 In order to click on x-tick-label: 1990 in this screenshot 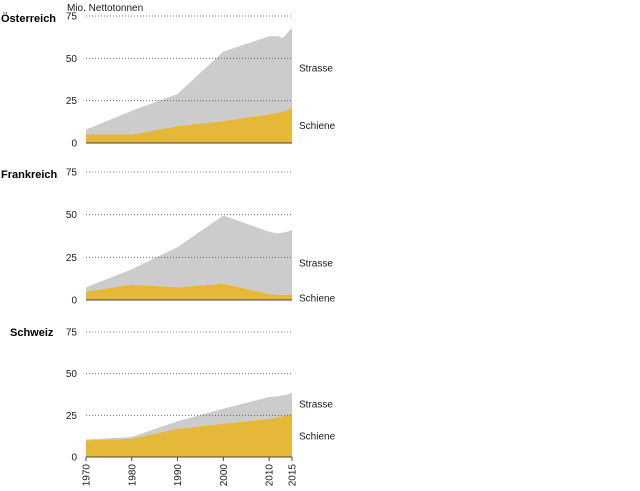, I will do `click(178, 475)`.